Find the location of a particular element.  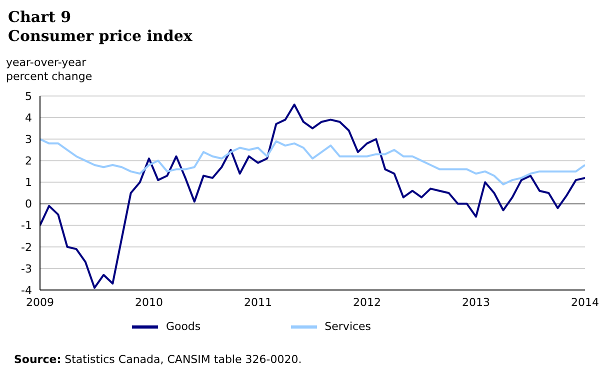

y-tick-label: 1 is located at coordinates (28, 183).